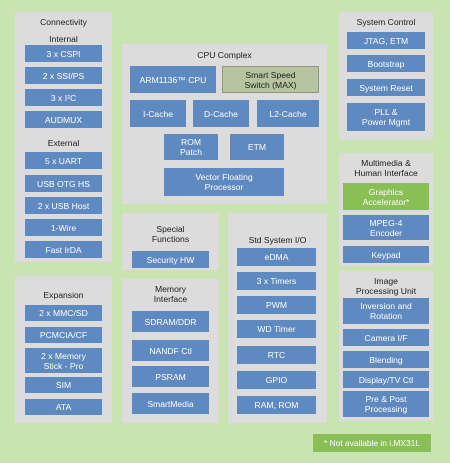 The image size is (450, 463). What do you see at coordinates (63, 335) in the screenshot?
I see `expansion-pcmcia-cf-block: PCMCIA/CF` at bounding box center [63, 335].